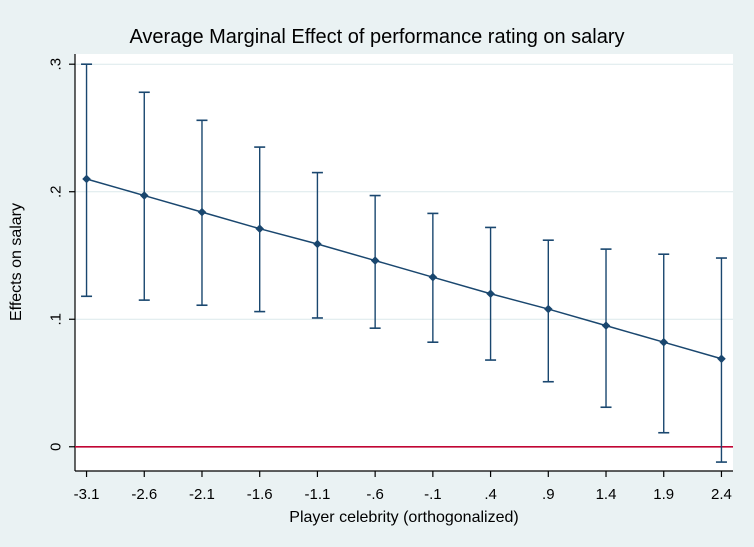  Describe the element at coordinates (317, 494) in the screenshot. I see `x-tick-label: -1.1` at that location.